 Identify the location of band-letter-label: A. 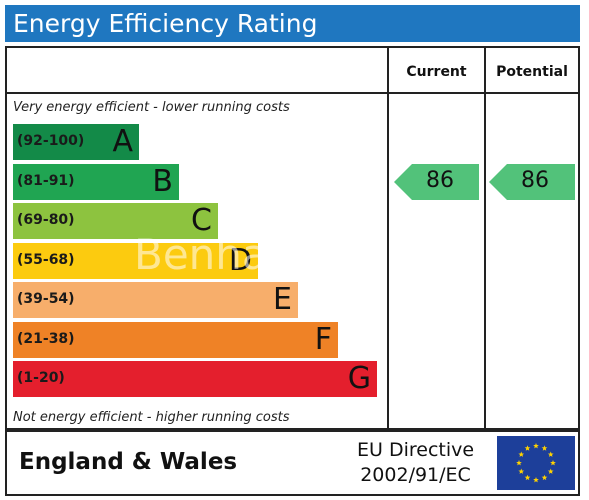
(122, 141).